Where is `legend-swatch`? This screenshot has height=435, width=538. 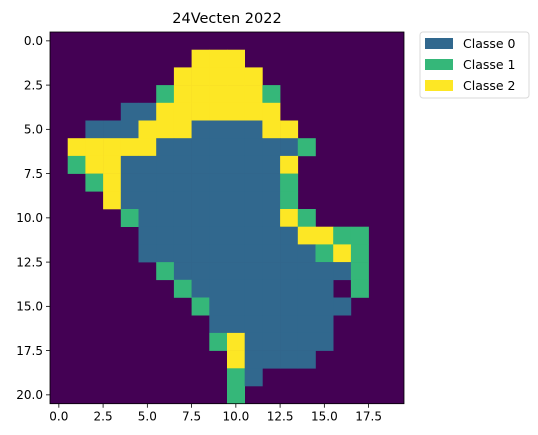 legend-swatch is located at coordinates (439, 64).